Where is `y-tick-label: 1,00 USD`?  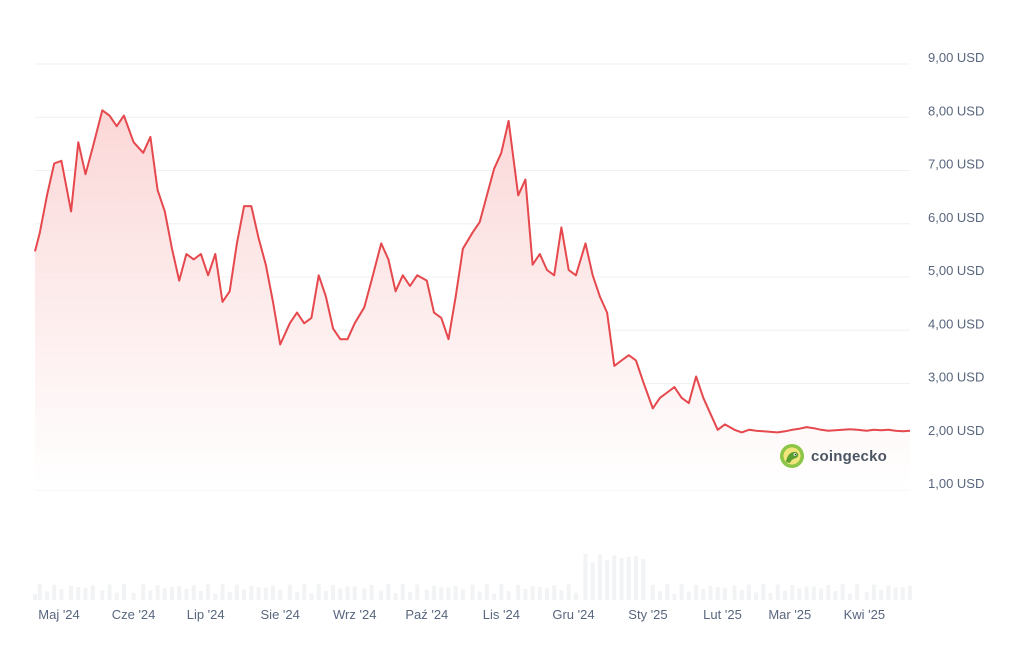 y-tick-label: 1,00 USD is located at coordinates (956, 483).